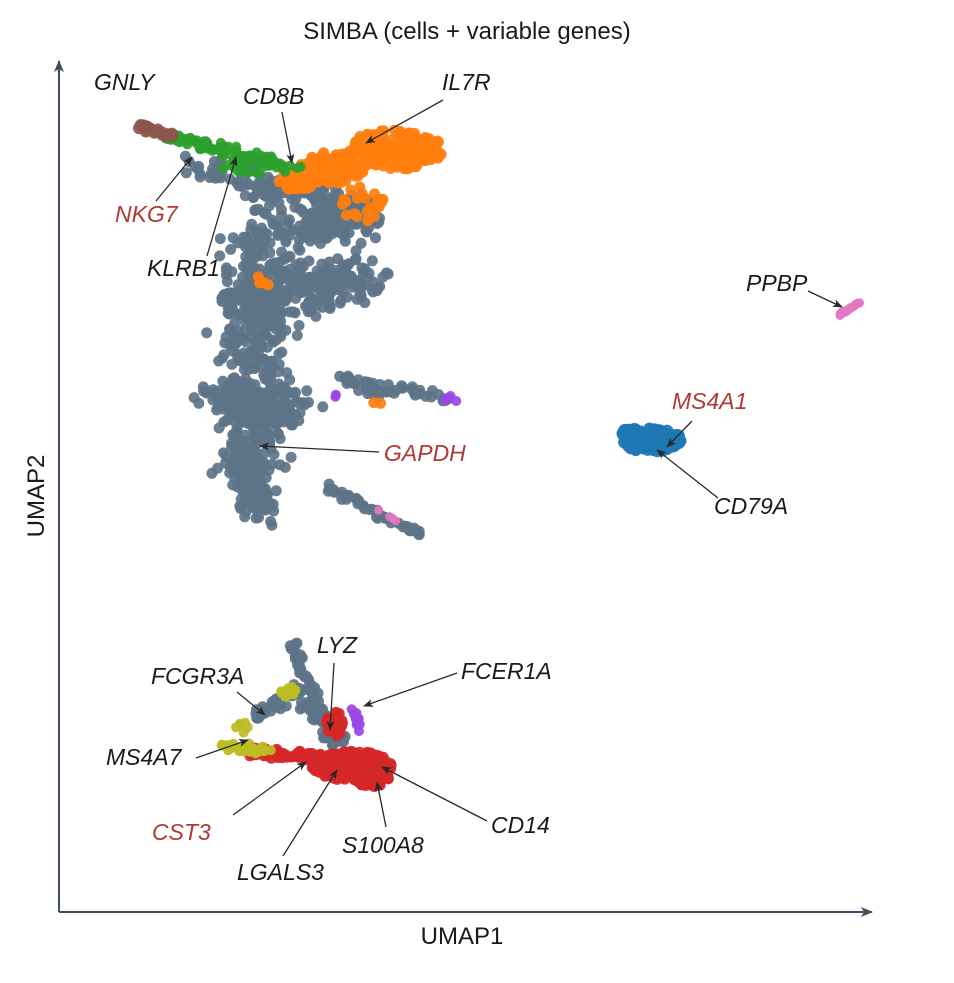 Image resolution: width=954 pixels, height=983 pixels. Describe the element at coordinates (709, 401) in the screenshot. I see `gene-label: MS4A1` at that location.